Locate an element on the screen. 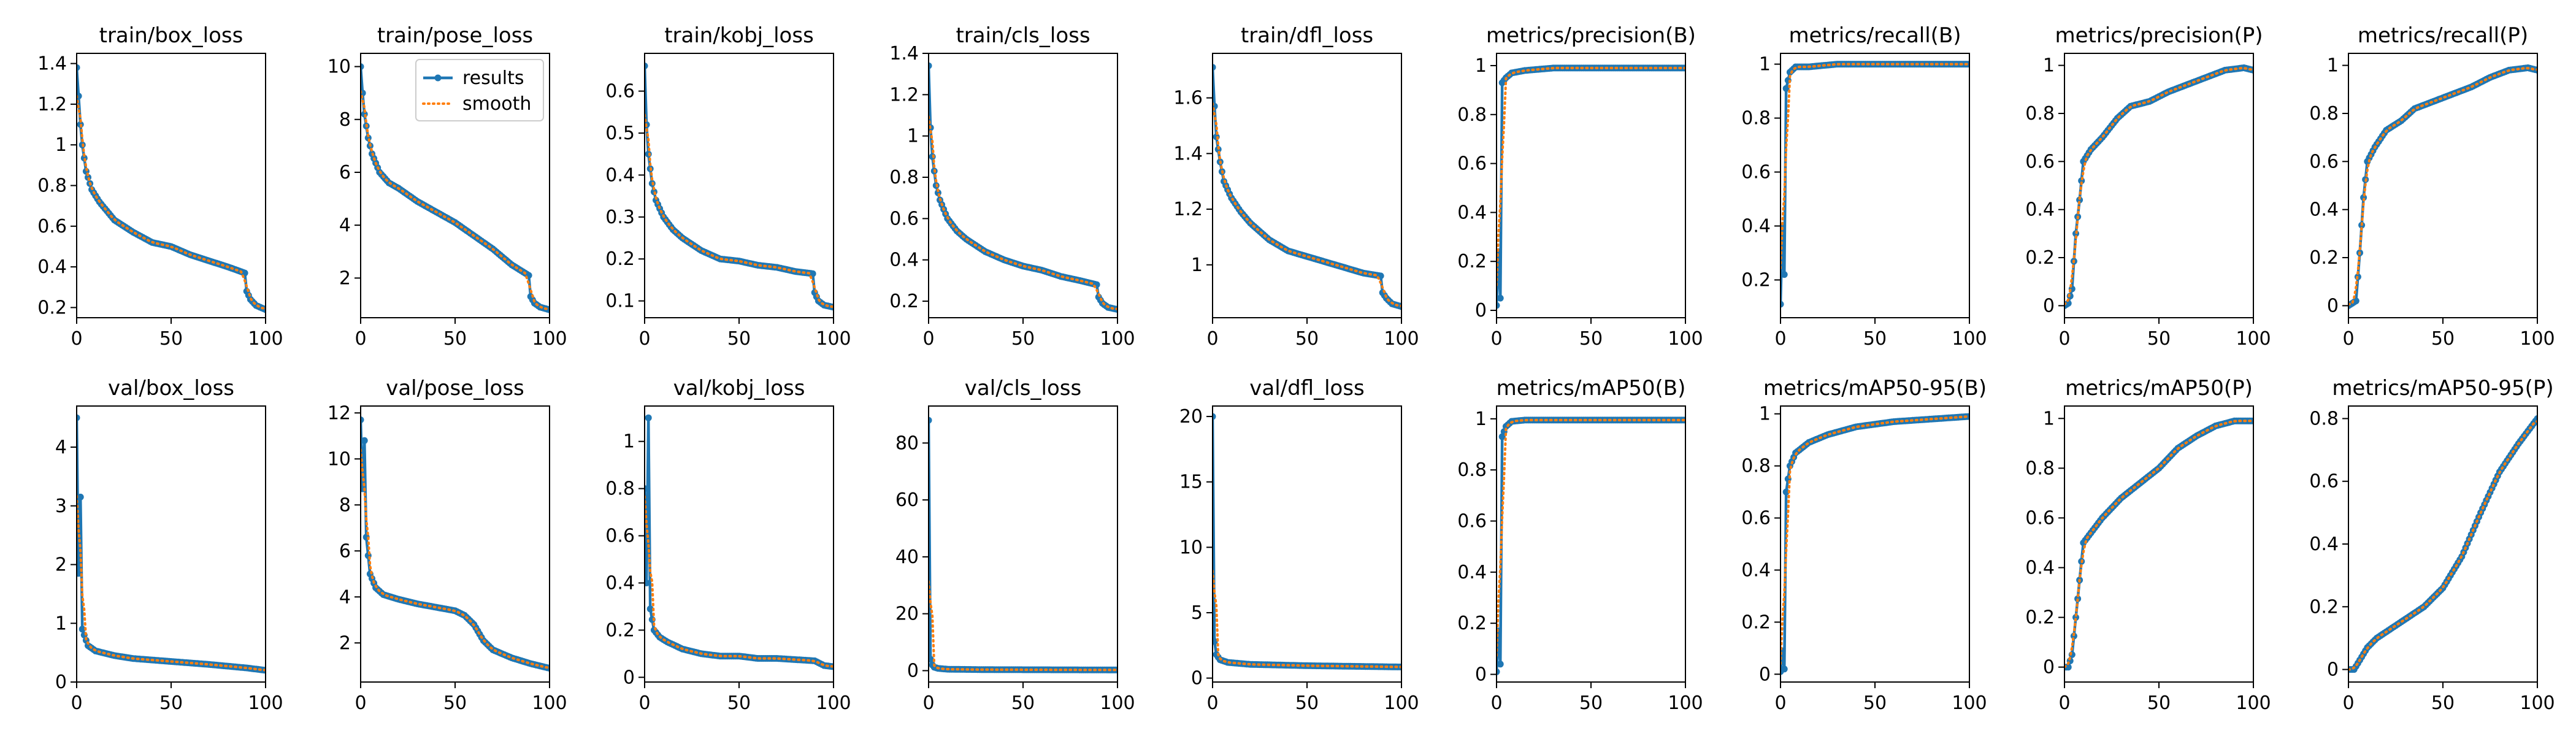 The width and height of the screenshot is (2576, 736). subplot-train-cls-loss: train/cls_loss 0 50 100 0.2 0.4 0.6 0.8 1 1.2 1.4 is located at coordinates (1012, 186).